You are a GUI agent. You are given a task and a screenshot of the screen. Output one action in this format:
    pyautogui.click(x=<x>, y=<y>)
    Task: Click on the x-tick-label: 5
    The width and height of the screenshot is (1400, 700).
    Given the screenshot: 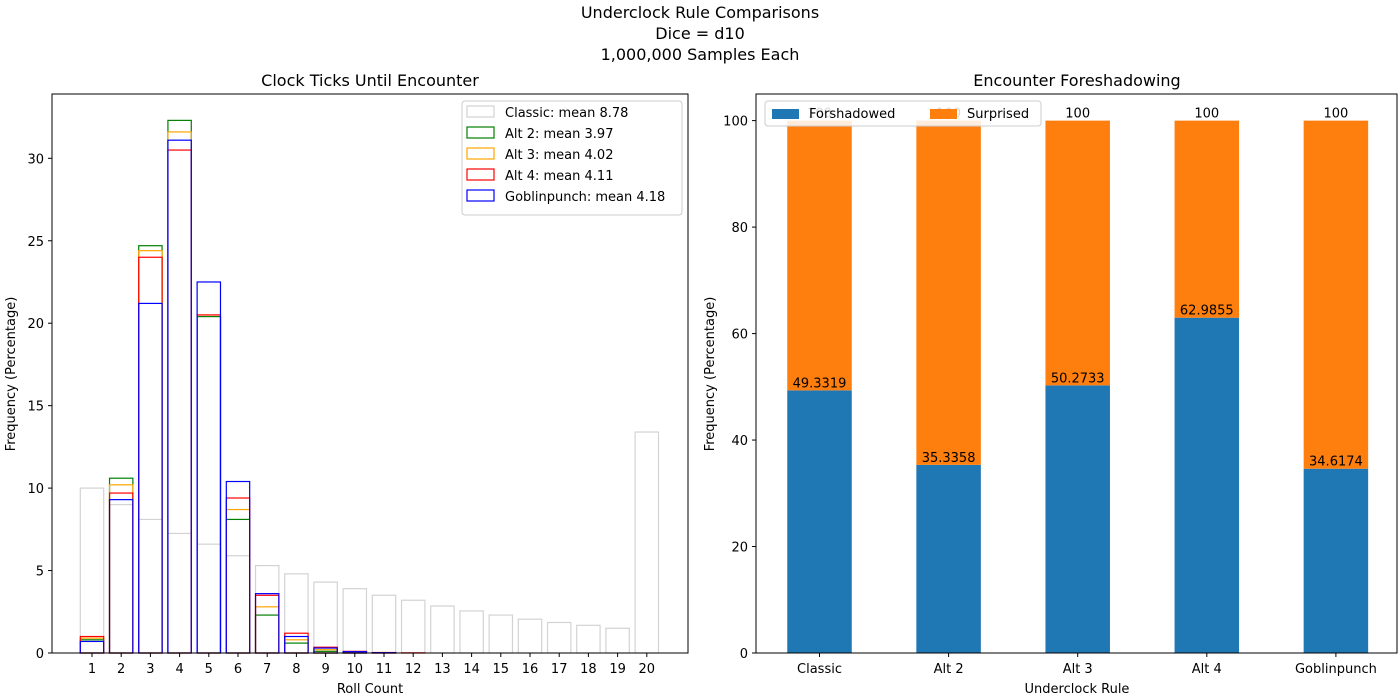 What is the action you would take?
    pyautogui.click(x=209, y=669)
    